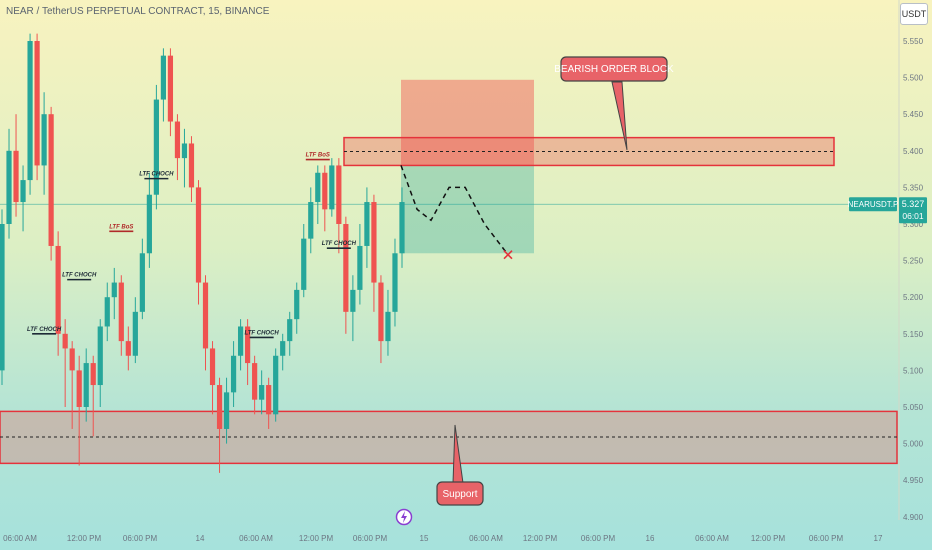 The height and width of the screenshot is (550, 932). I want to click on structure-marker-label: LTF BoS, so click(318, 156).